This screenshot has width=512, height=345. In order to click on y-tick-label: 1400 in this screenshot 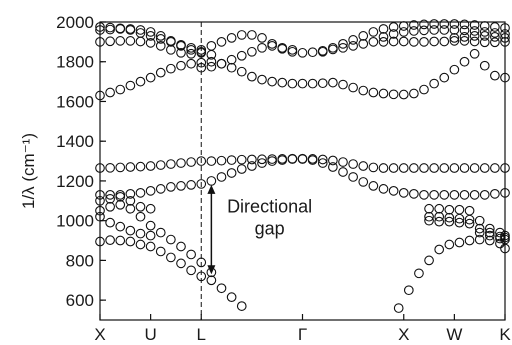, I will do `click(75, 141)`.